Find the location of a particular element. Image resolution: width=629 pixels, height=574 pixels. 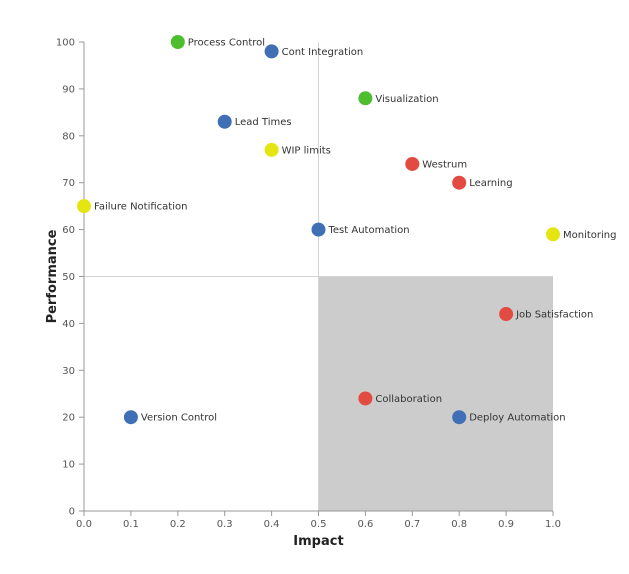

data-point-label: Lead Times is located at coordinates (263, 122).